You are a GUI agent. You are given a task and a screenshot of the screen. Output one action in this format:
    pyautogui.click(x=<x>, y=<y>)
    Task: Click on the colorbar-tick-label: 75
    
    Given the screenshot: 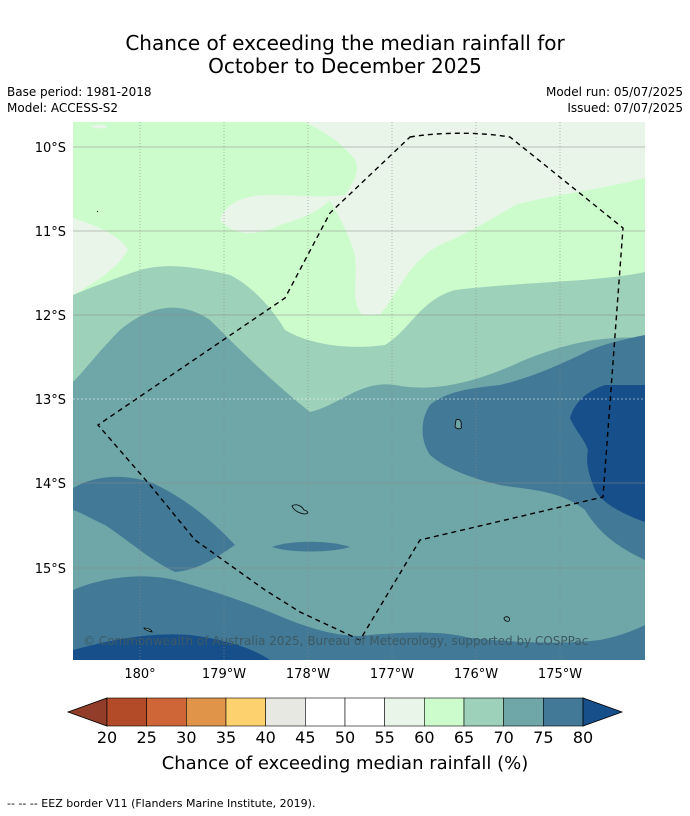 What is the action you would take?
    pyautogui.click(x=543, y=737)
    